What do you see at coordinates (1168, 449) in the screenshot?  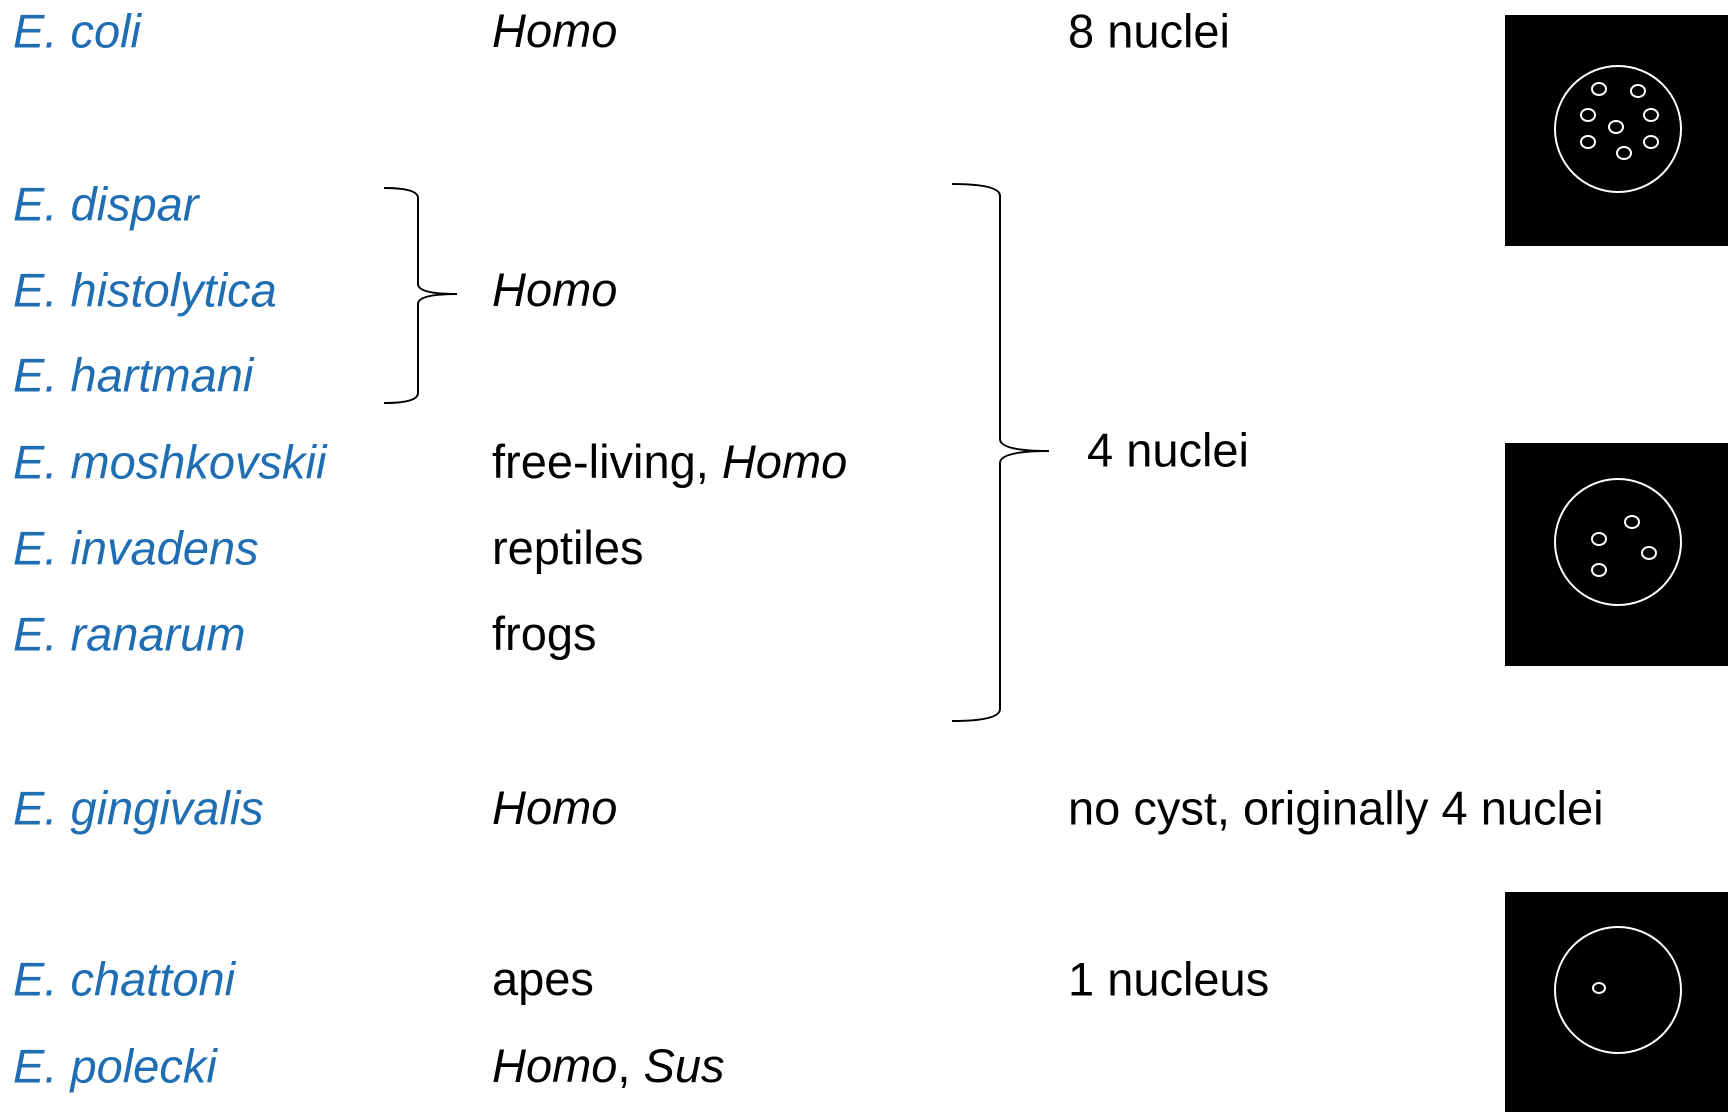 I see `group-nuclei: 4 nuclei` at bounding box center [1168, 449].